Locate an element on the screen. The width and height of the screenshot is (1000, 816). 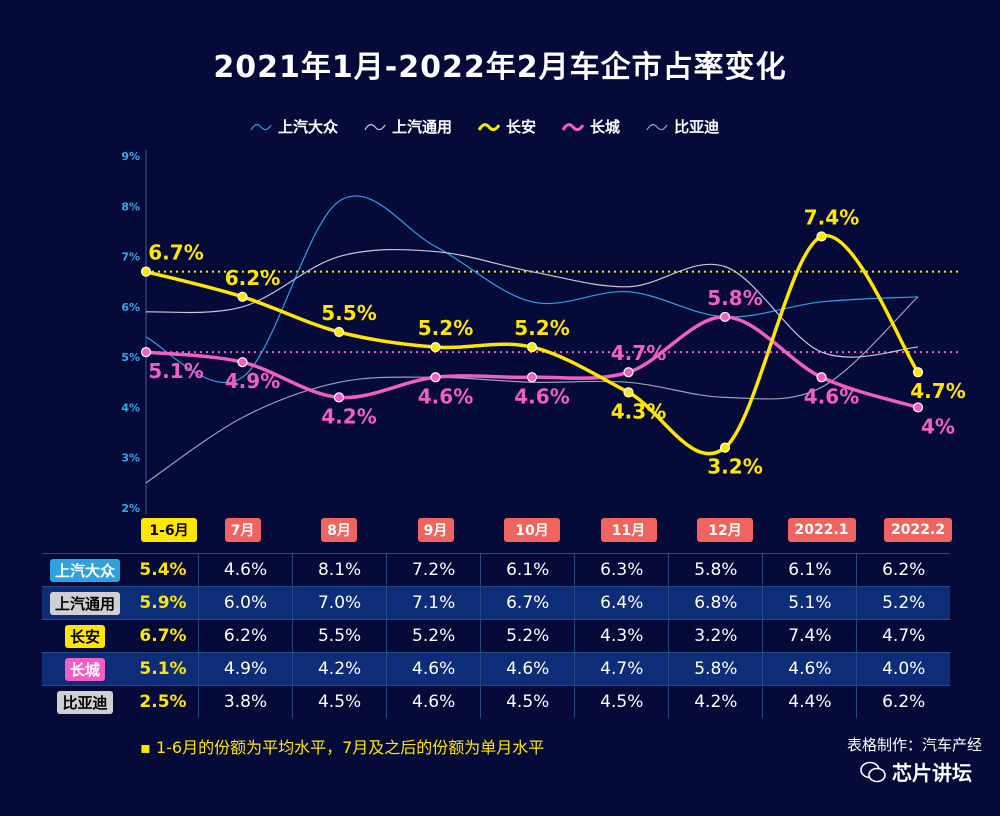
legend-label: 上汽大众 is located at coordinates (308, 127).